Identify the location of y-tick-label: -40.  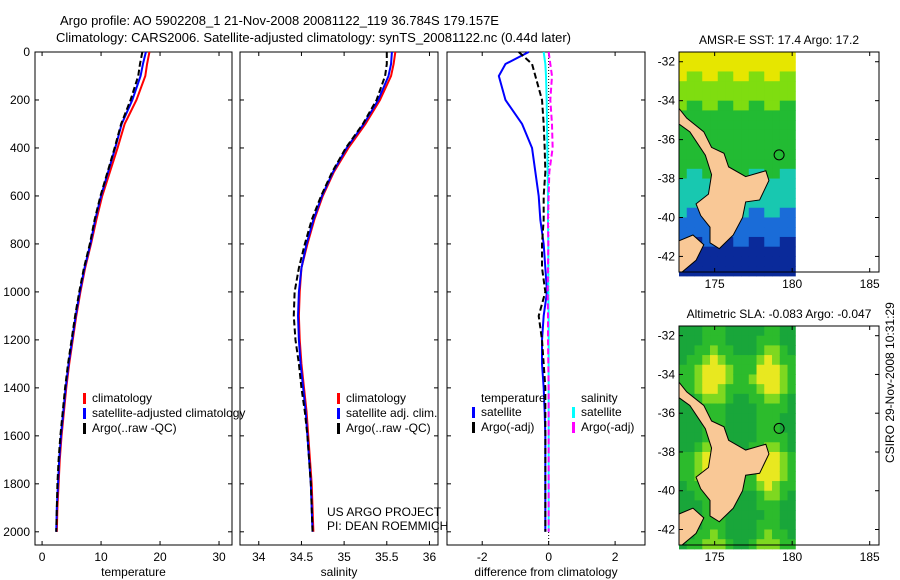
(667, 217).